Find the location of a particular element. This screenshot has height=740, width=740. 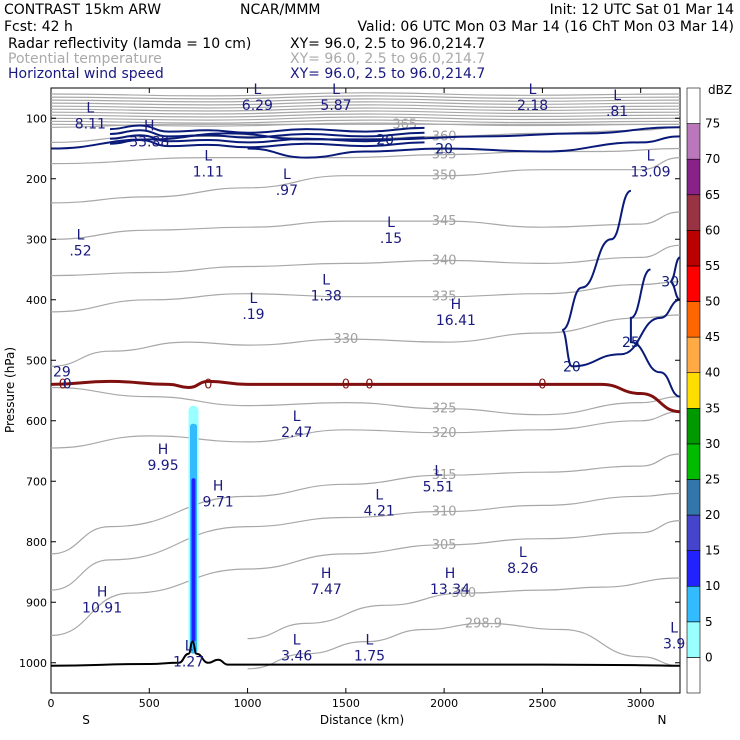

edge-label: 0 is located at coordinates (67, 384).